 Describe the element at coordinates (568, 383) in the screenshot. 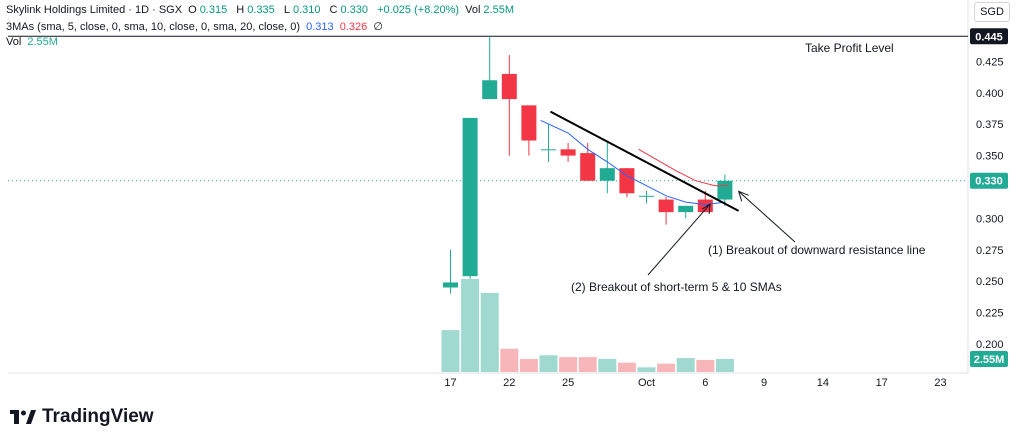

I see `x-tick-label: 25` at that location.